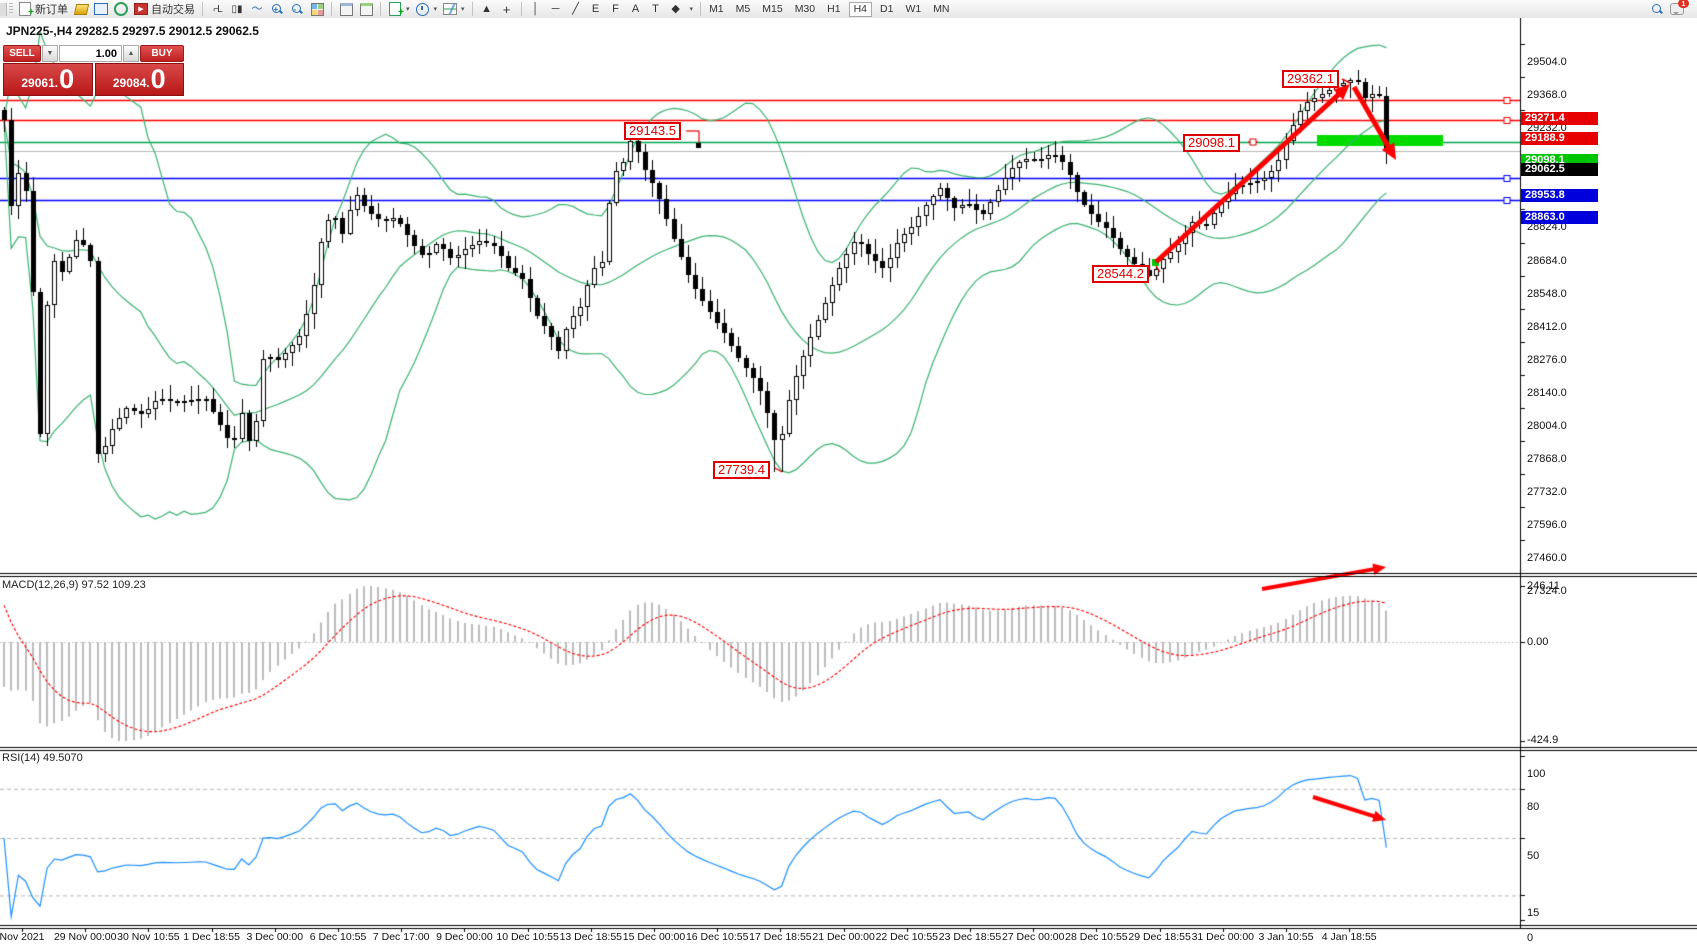 The image size is (1697, 944). Describe the element at coordinates (464, 937) in the screenshot. I see `time-axis-label: 9 Dec 00:00` at that location.